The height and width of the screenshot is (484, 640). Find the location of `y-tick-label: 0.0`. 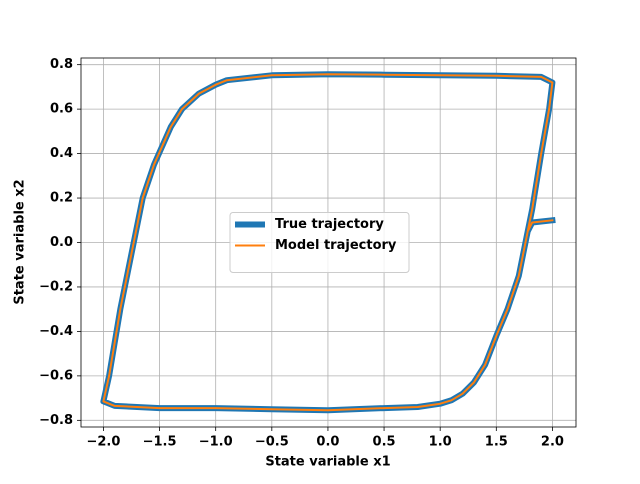

y-tick-label: 0.0 is located at coordinates (61, 242).